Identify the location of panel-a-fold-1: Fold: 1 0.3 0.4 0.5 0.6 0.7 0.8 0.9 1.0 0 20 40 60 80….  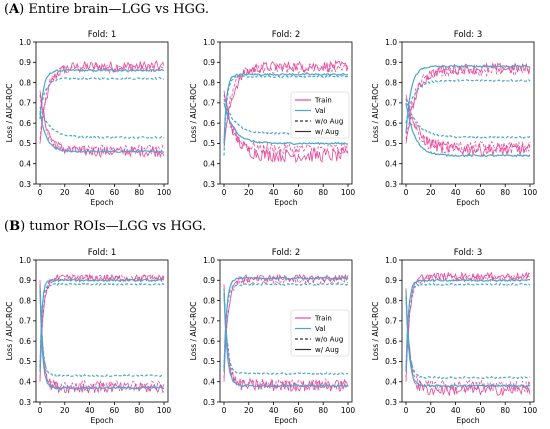
(88, 118).